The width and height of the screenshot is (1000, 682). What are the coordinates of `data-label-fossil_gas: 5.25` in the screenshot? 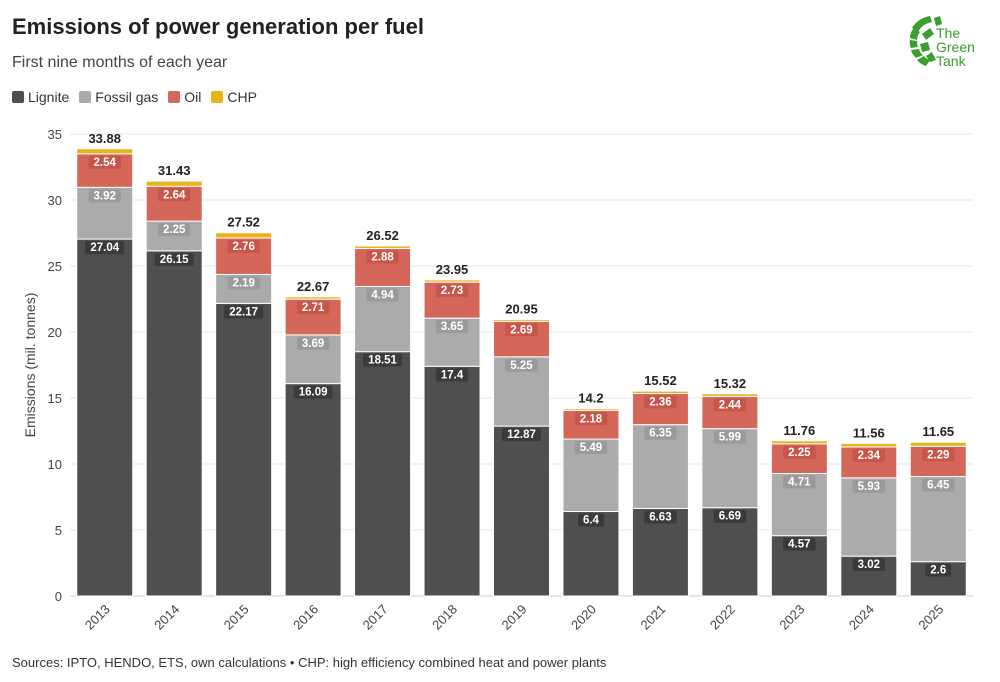 It's located at (521, 366).